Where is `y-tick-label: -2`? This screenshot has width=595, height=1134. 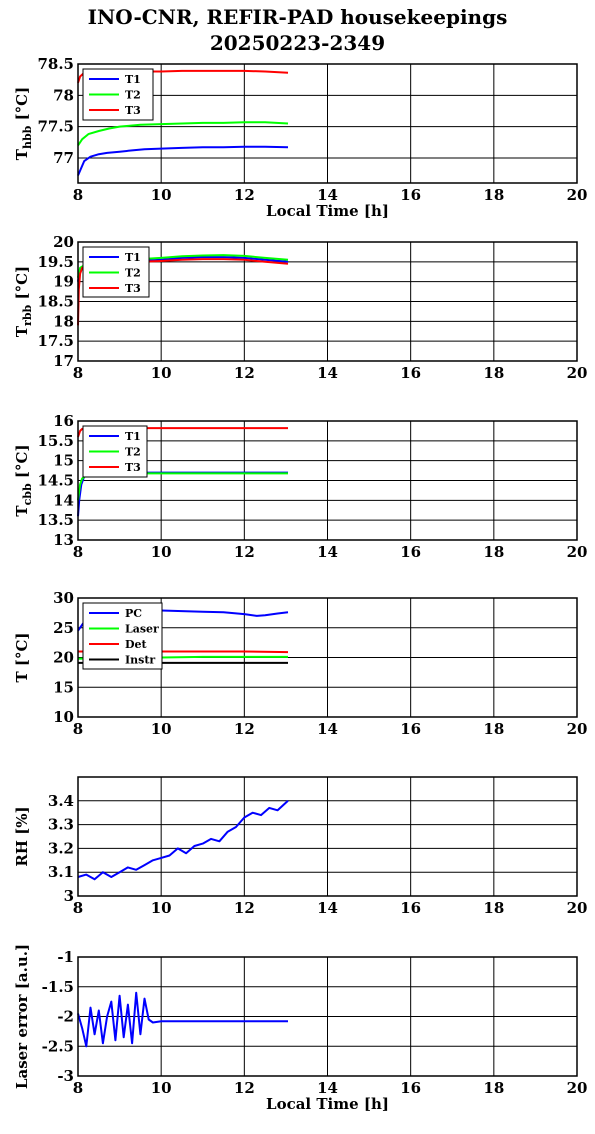
y-tick-label: -2 is located at coordinates (65, 1017).